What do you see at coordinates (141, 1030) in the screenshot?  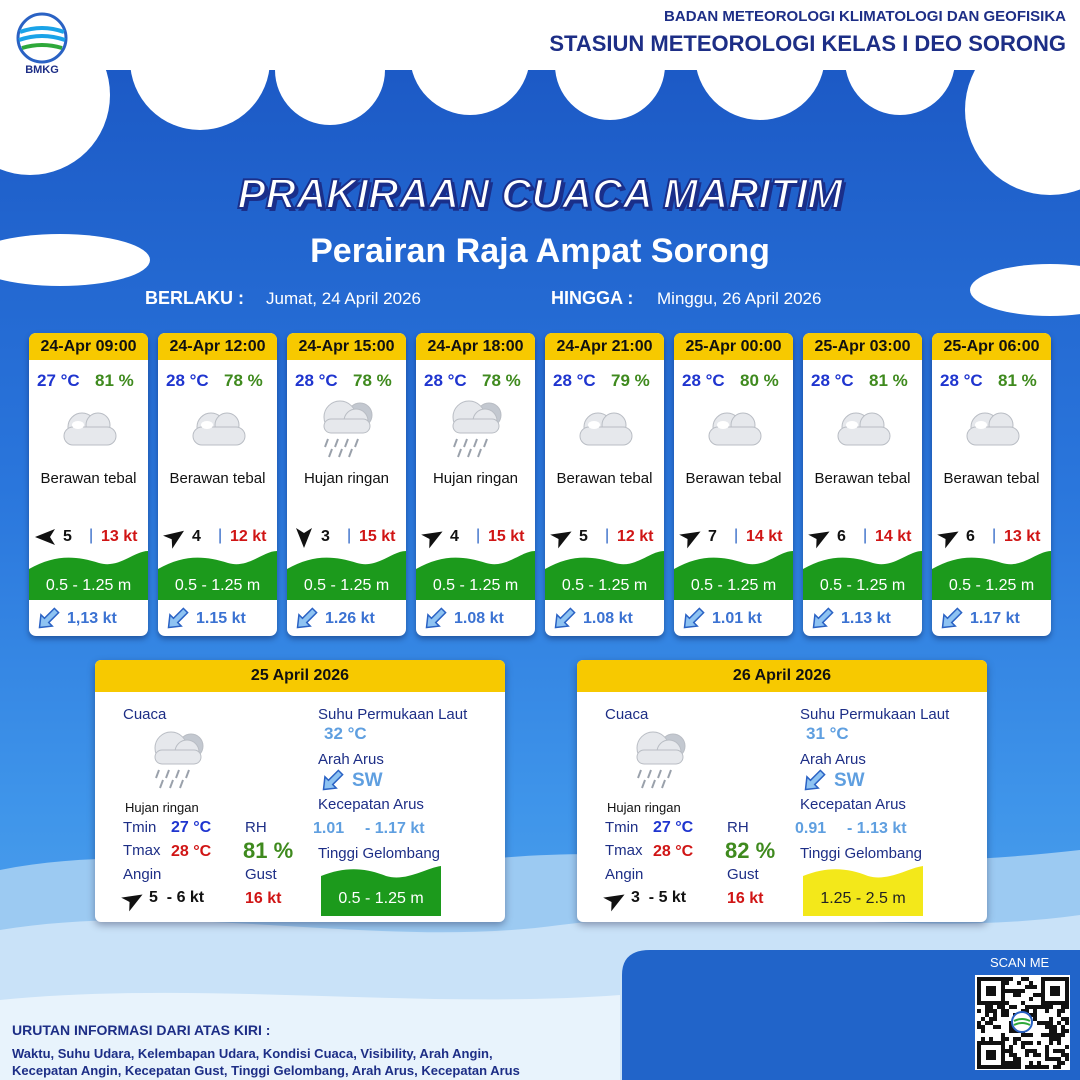 I see `legend-title: URUTAN INFORMASI DARI ATAS KIRI :` at bounding box center [141, 1030].